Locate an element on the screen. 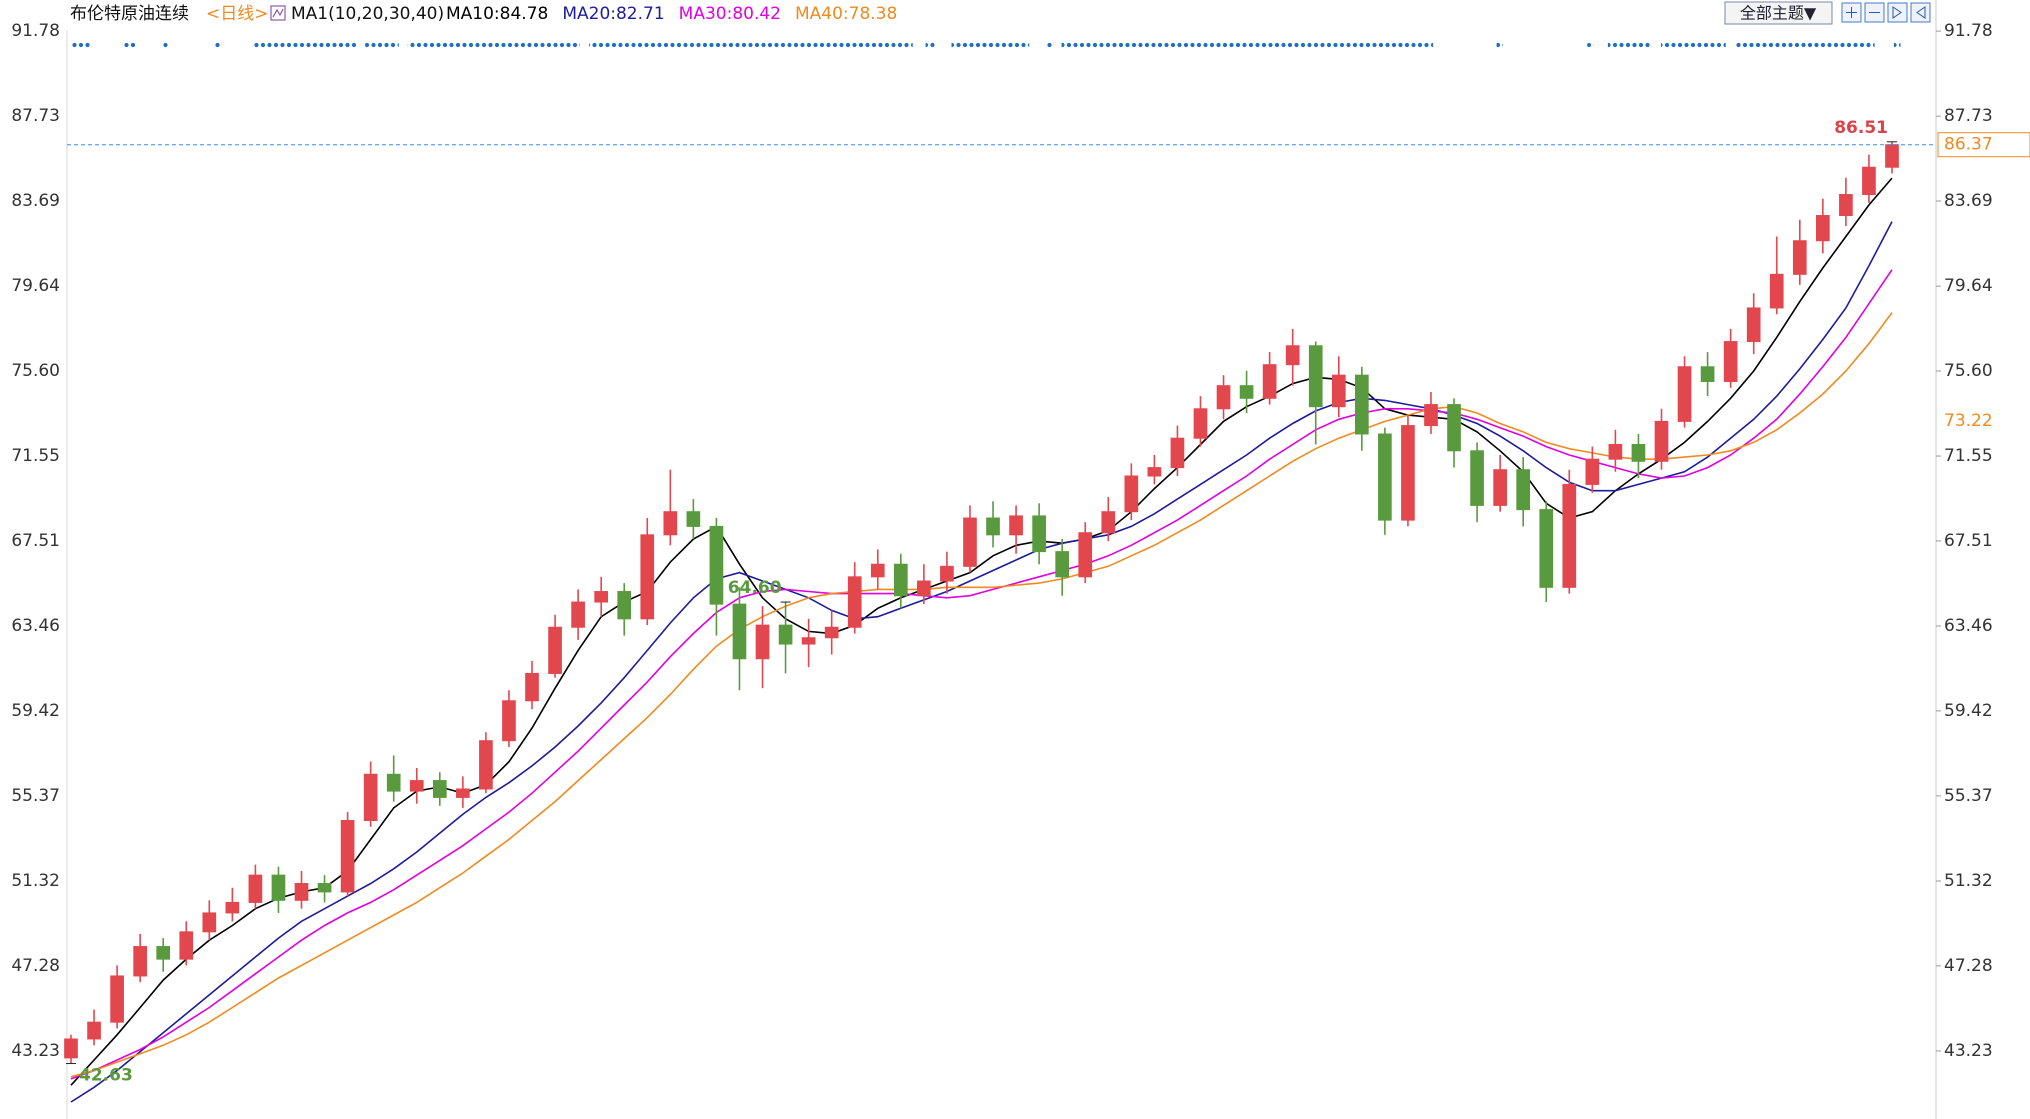  y-tick-label-right: 59.42 is located at coordinates (1968, 711).